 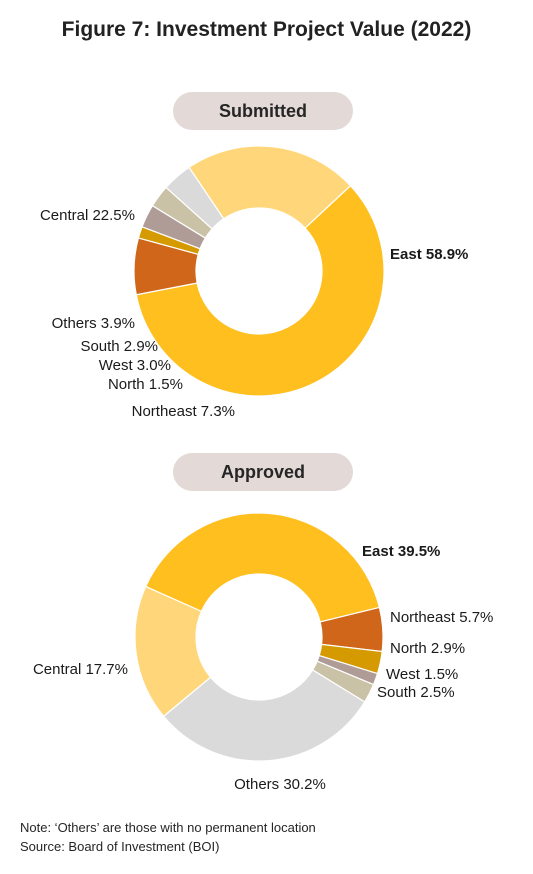 I want to click on approved-label-central: Central 17.7%, so click(x=80, y=669).